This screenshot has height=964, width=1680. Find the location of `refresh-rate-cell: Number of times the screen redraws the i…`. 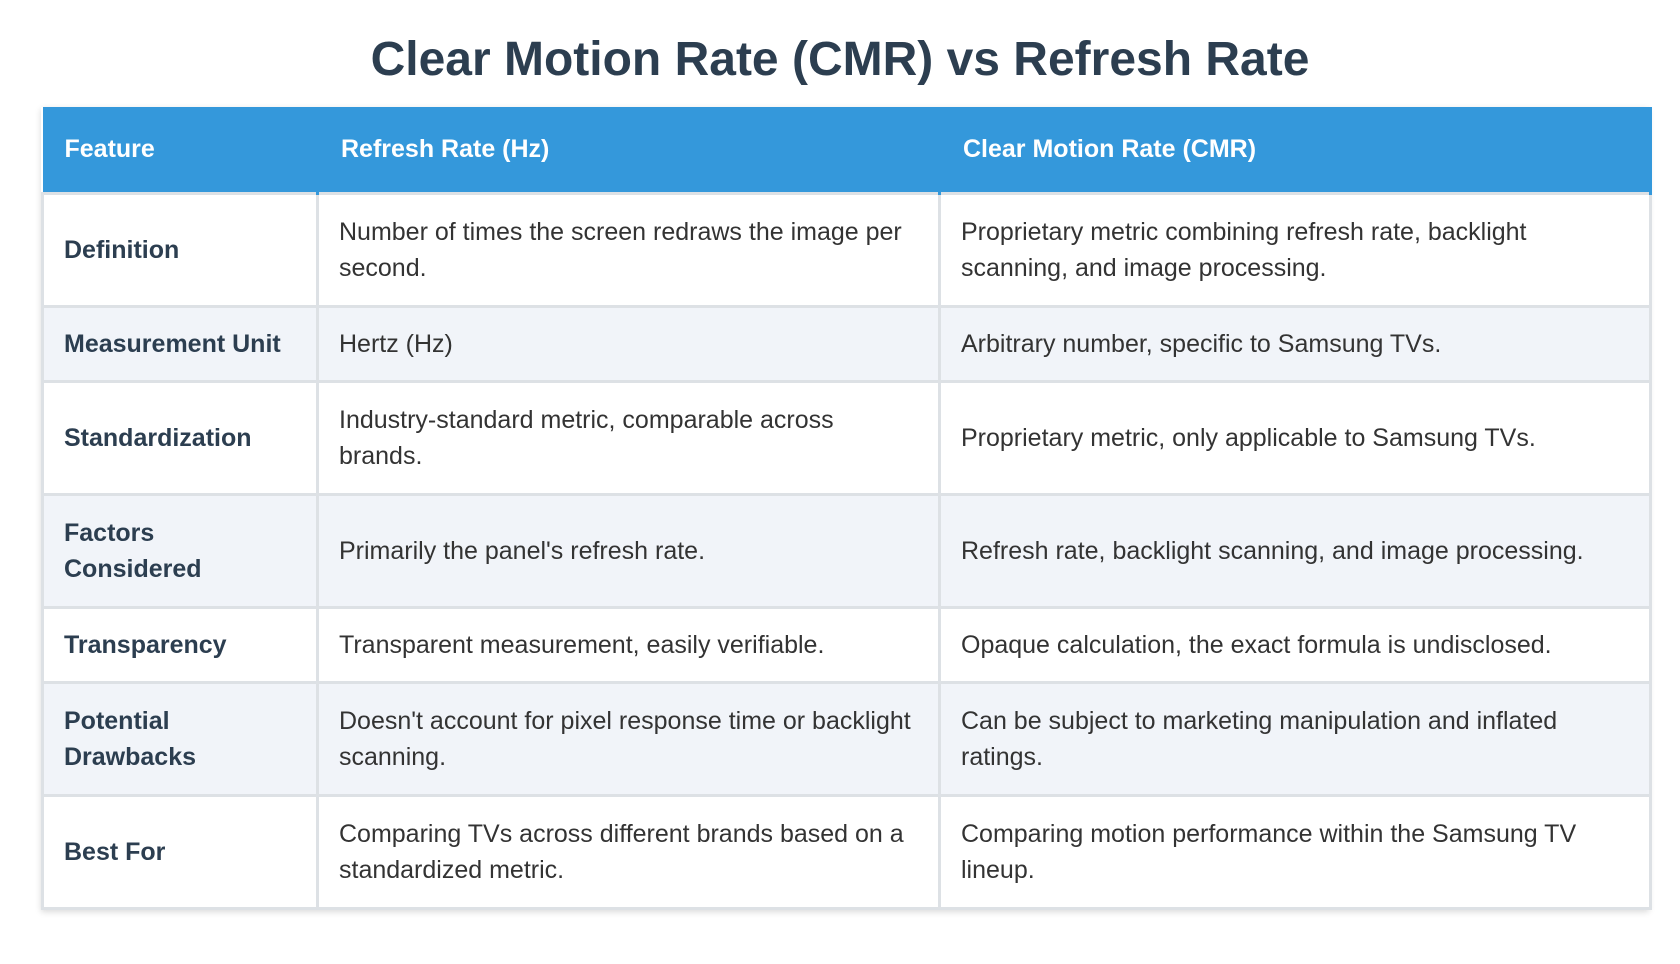

refresh-rate-cell: Number of times the screen redraws the i… is located at coordinates (628, 250).